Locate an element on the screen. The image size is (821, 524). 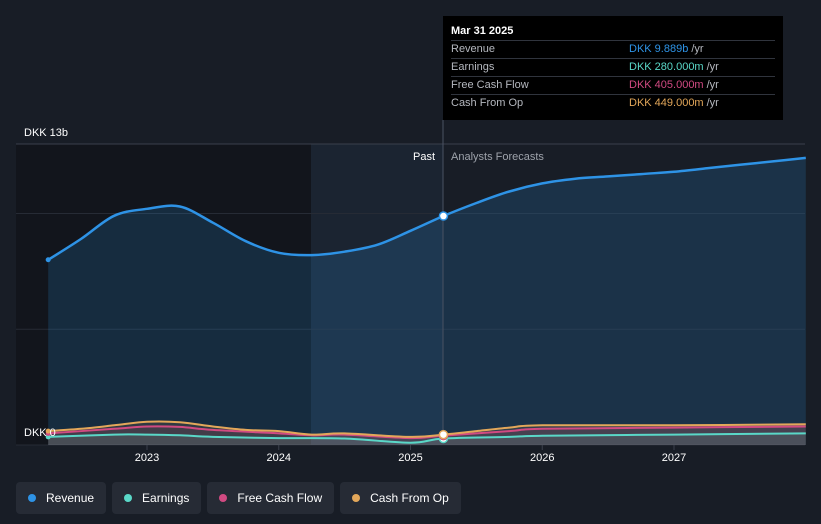
earnings-line is located at coordinates (427, 438).